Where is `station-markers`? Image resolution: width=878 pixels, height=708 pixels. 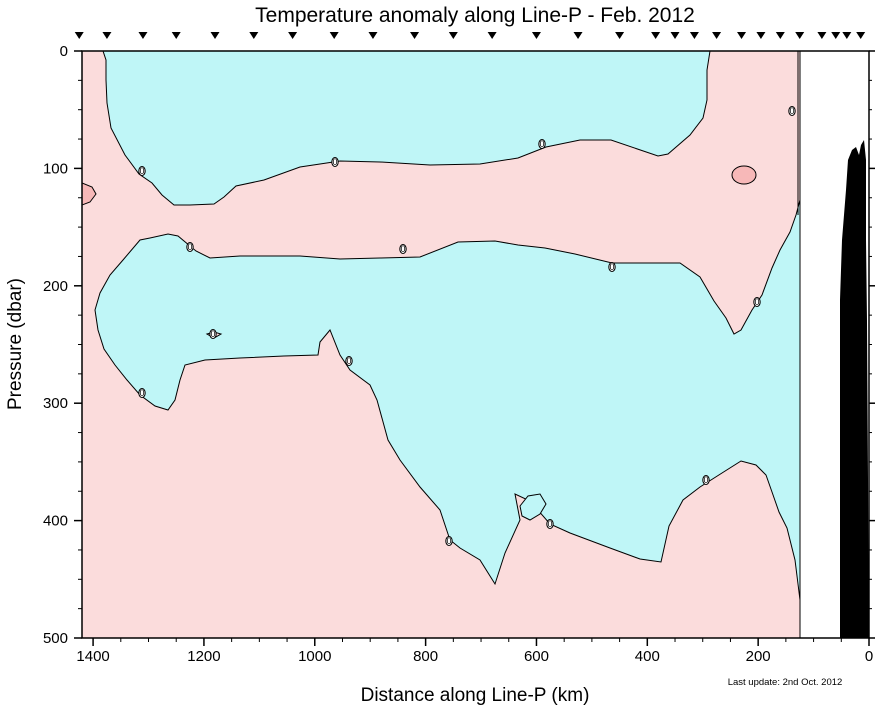
station-markers is located at coordinates (470, 35).